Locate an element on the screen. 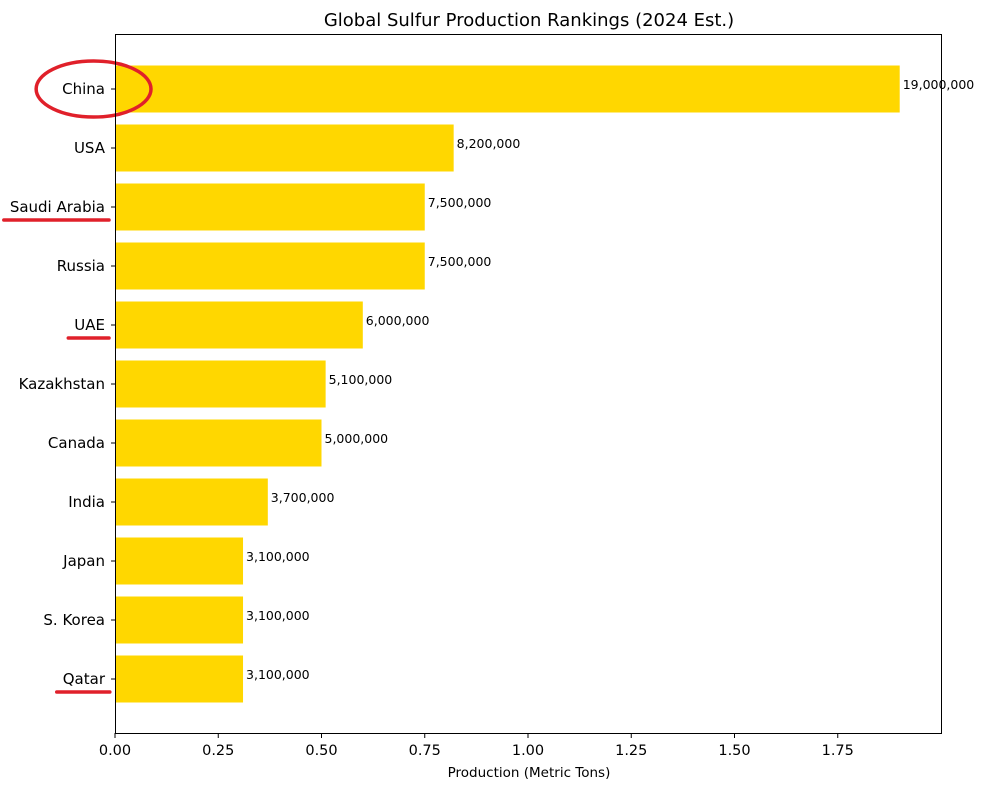  category-label-s-korea: S. Korea is located at coordinates (74, 620).